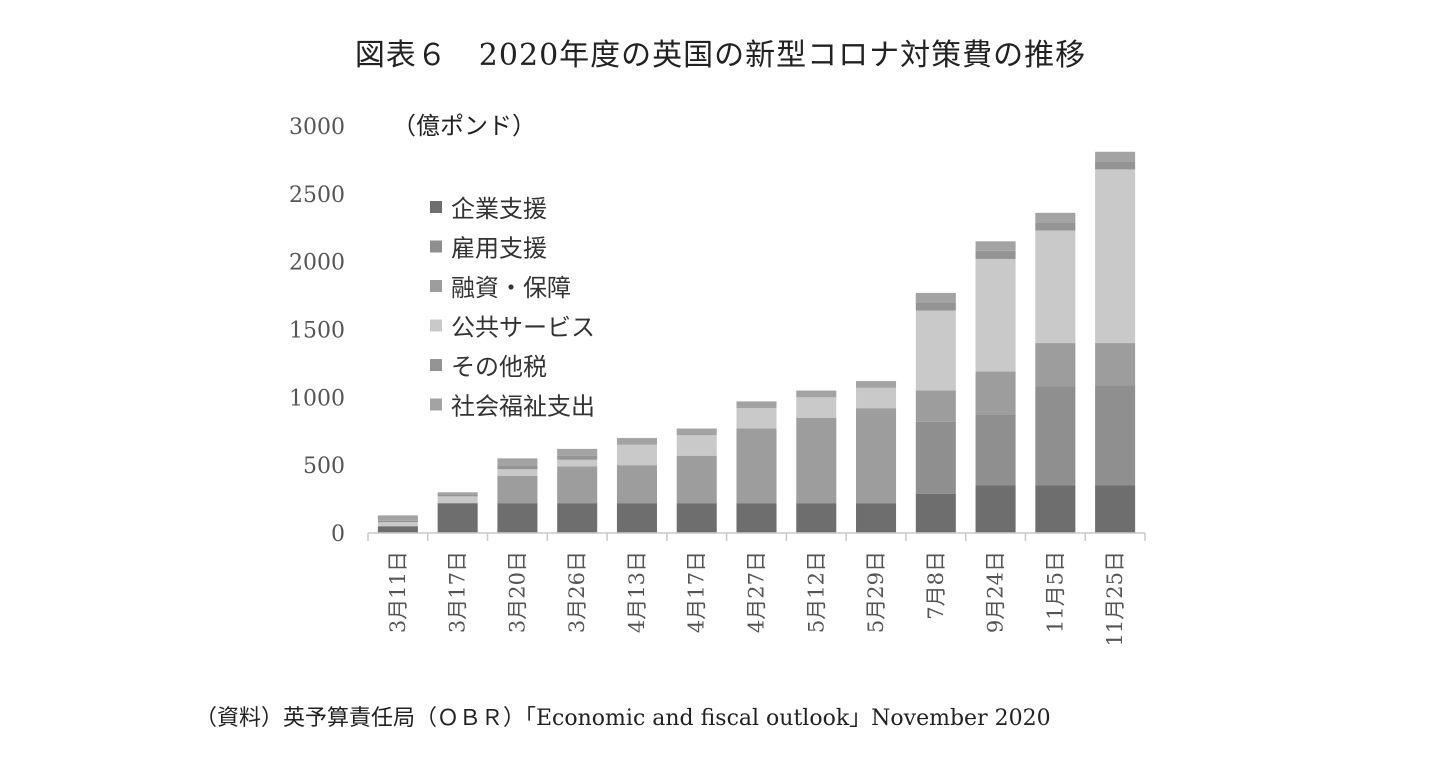  Describe the element at coordinates (317, 263) in the screenshot. I see `y-tick-label: 2000` at that location.